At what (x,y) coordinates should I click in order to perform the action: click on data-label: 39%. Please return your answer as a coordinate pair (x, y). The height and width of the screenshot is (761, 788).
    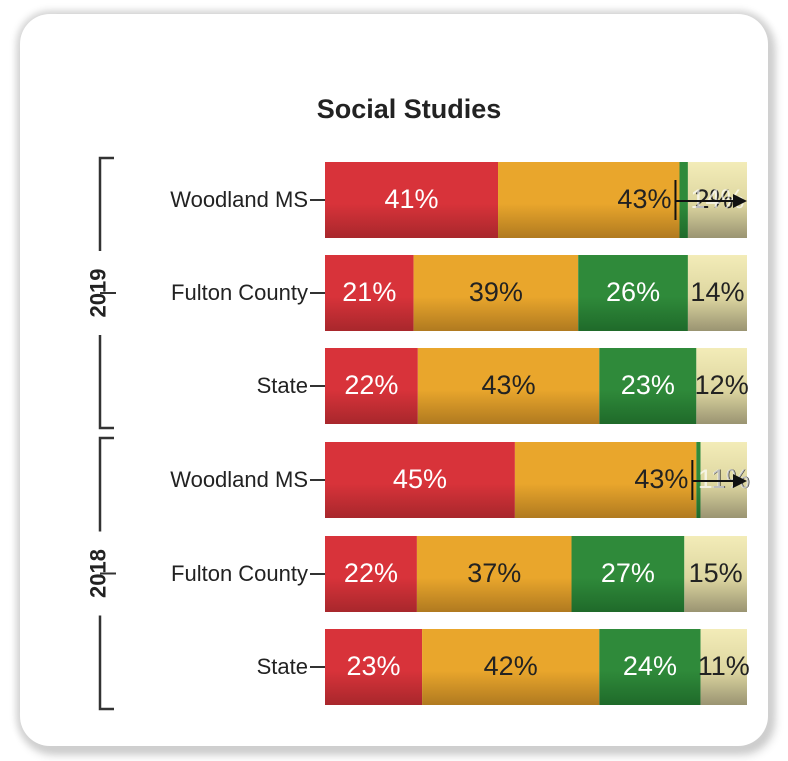
    Looking at the image, I should click on (496, 292).